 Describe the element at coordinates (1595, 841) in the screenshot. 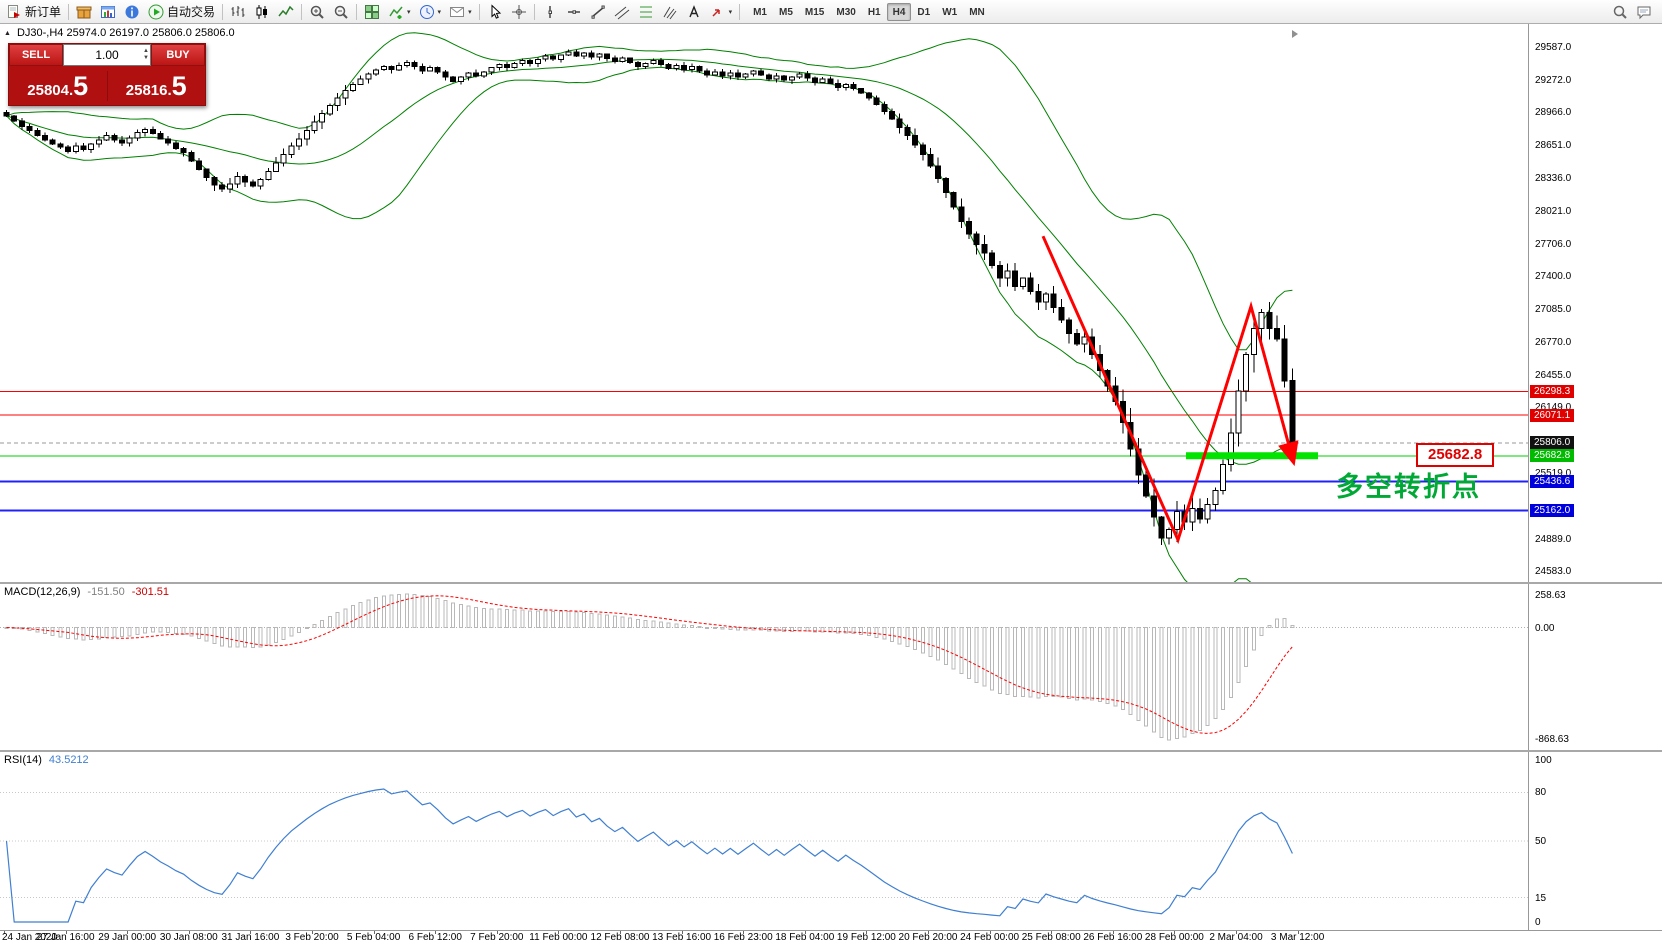

I see `rsi-scale: 100 80 50 15 0` at that location.